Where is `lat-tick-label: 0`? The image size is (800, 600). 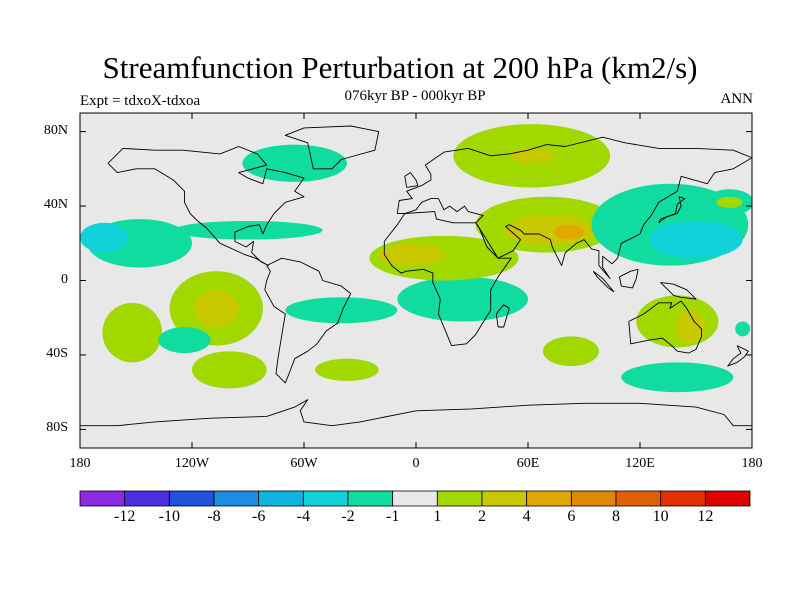 lat-tick-label: 0 is located at coordinates (64, 279).